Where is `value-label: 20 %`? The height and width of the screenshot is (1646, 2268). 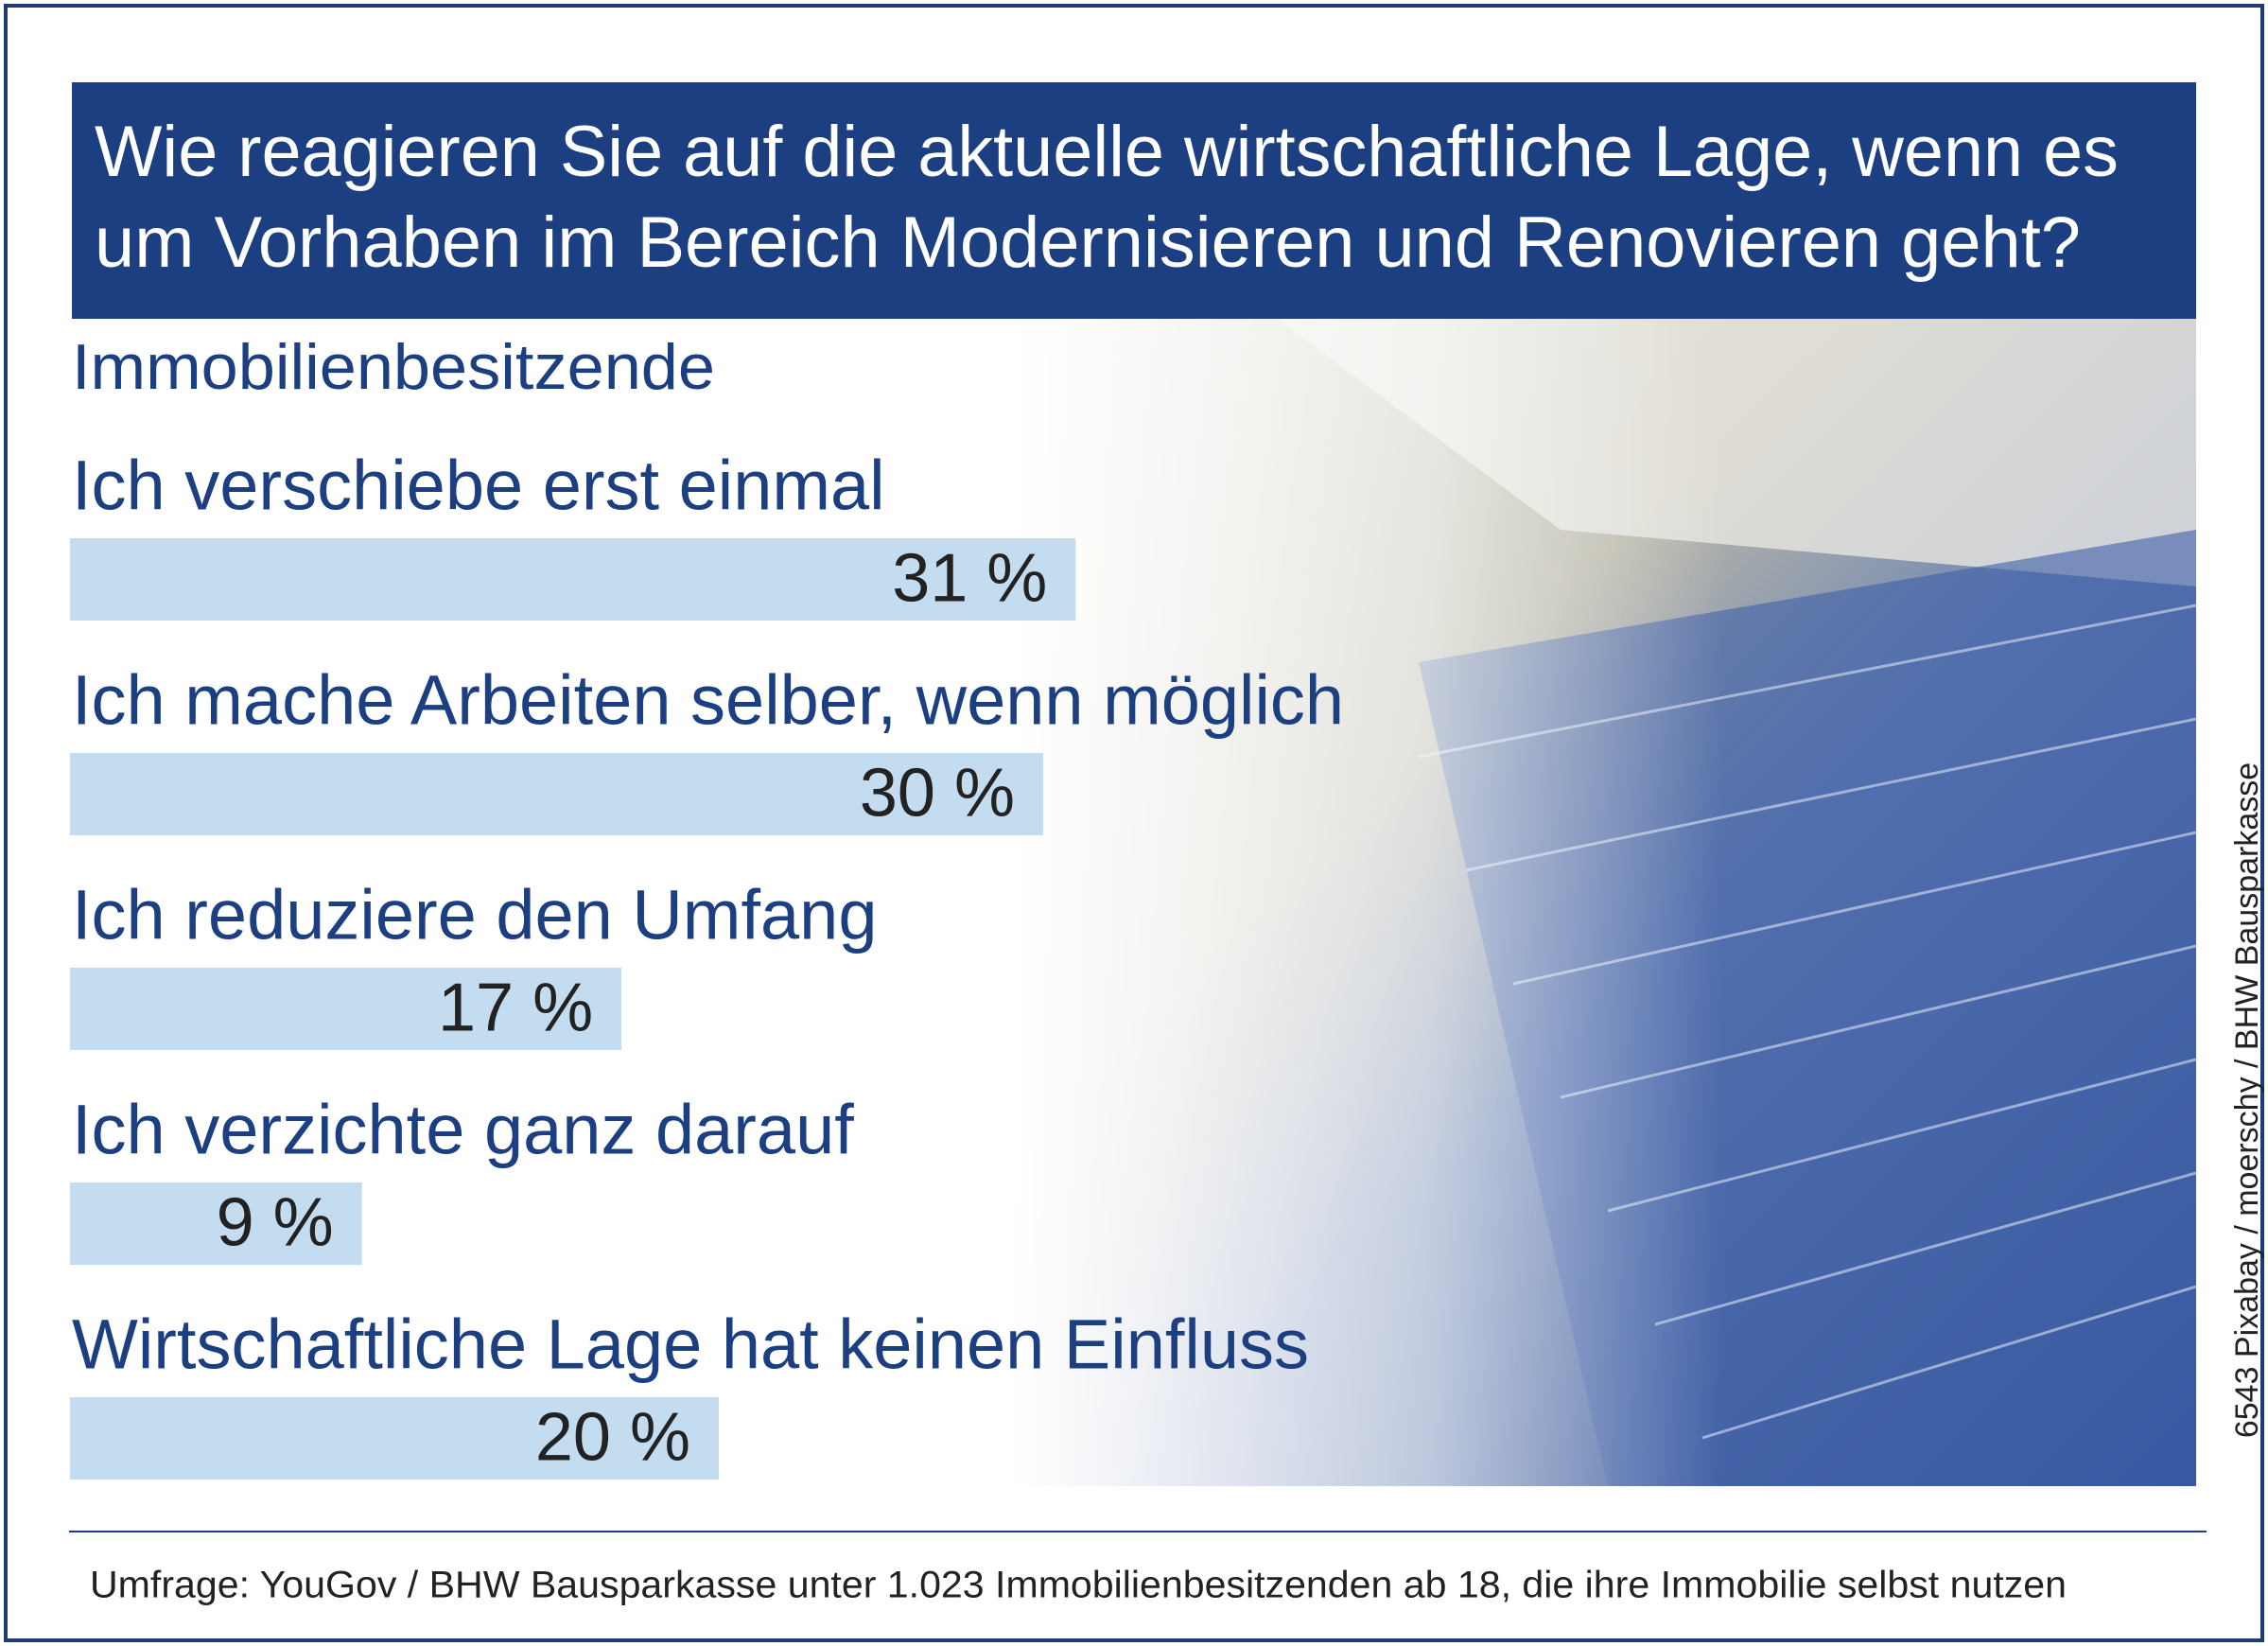 value-label: 20 % is located at coordinates (612, 1438).